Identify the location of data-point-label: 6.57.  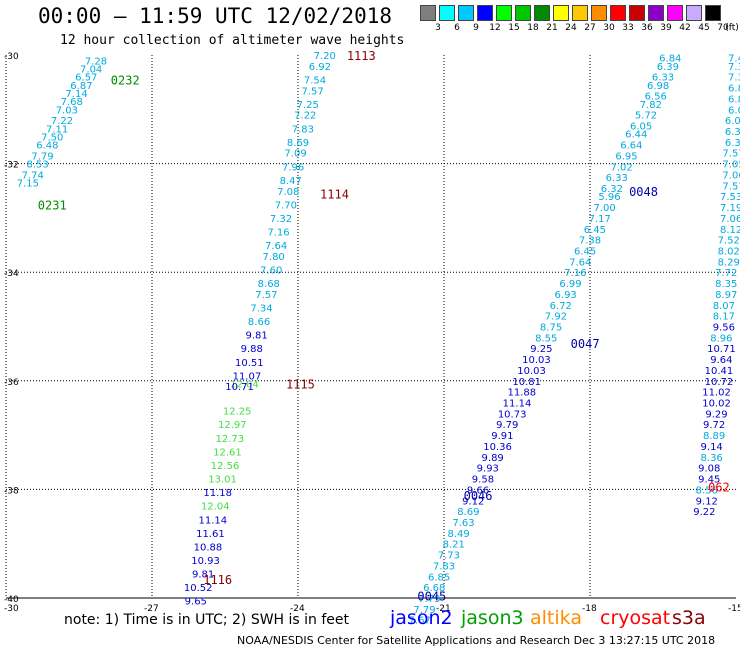
(86, 78).